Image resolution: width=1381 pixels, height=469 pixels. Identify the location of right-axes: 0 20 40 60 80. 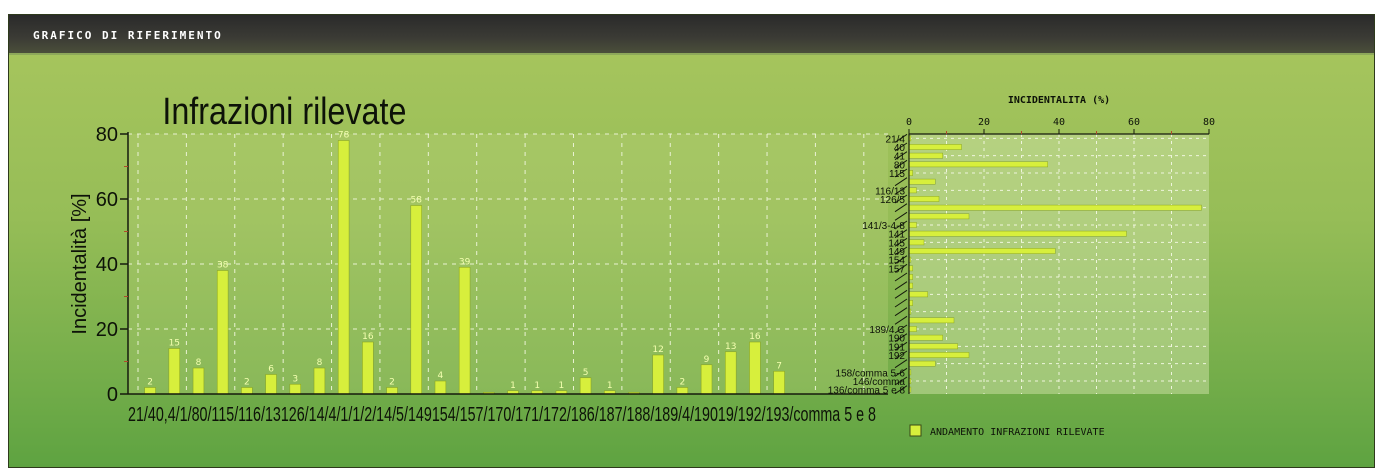
(1060, 255).